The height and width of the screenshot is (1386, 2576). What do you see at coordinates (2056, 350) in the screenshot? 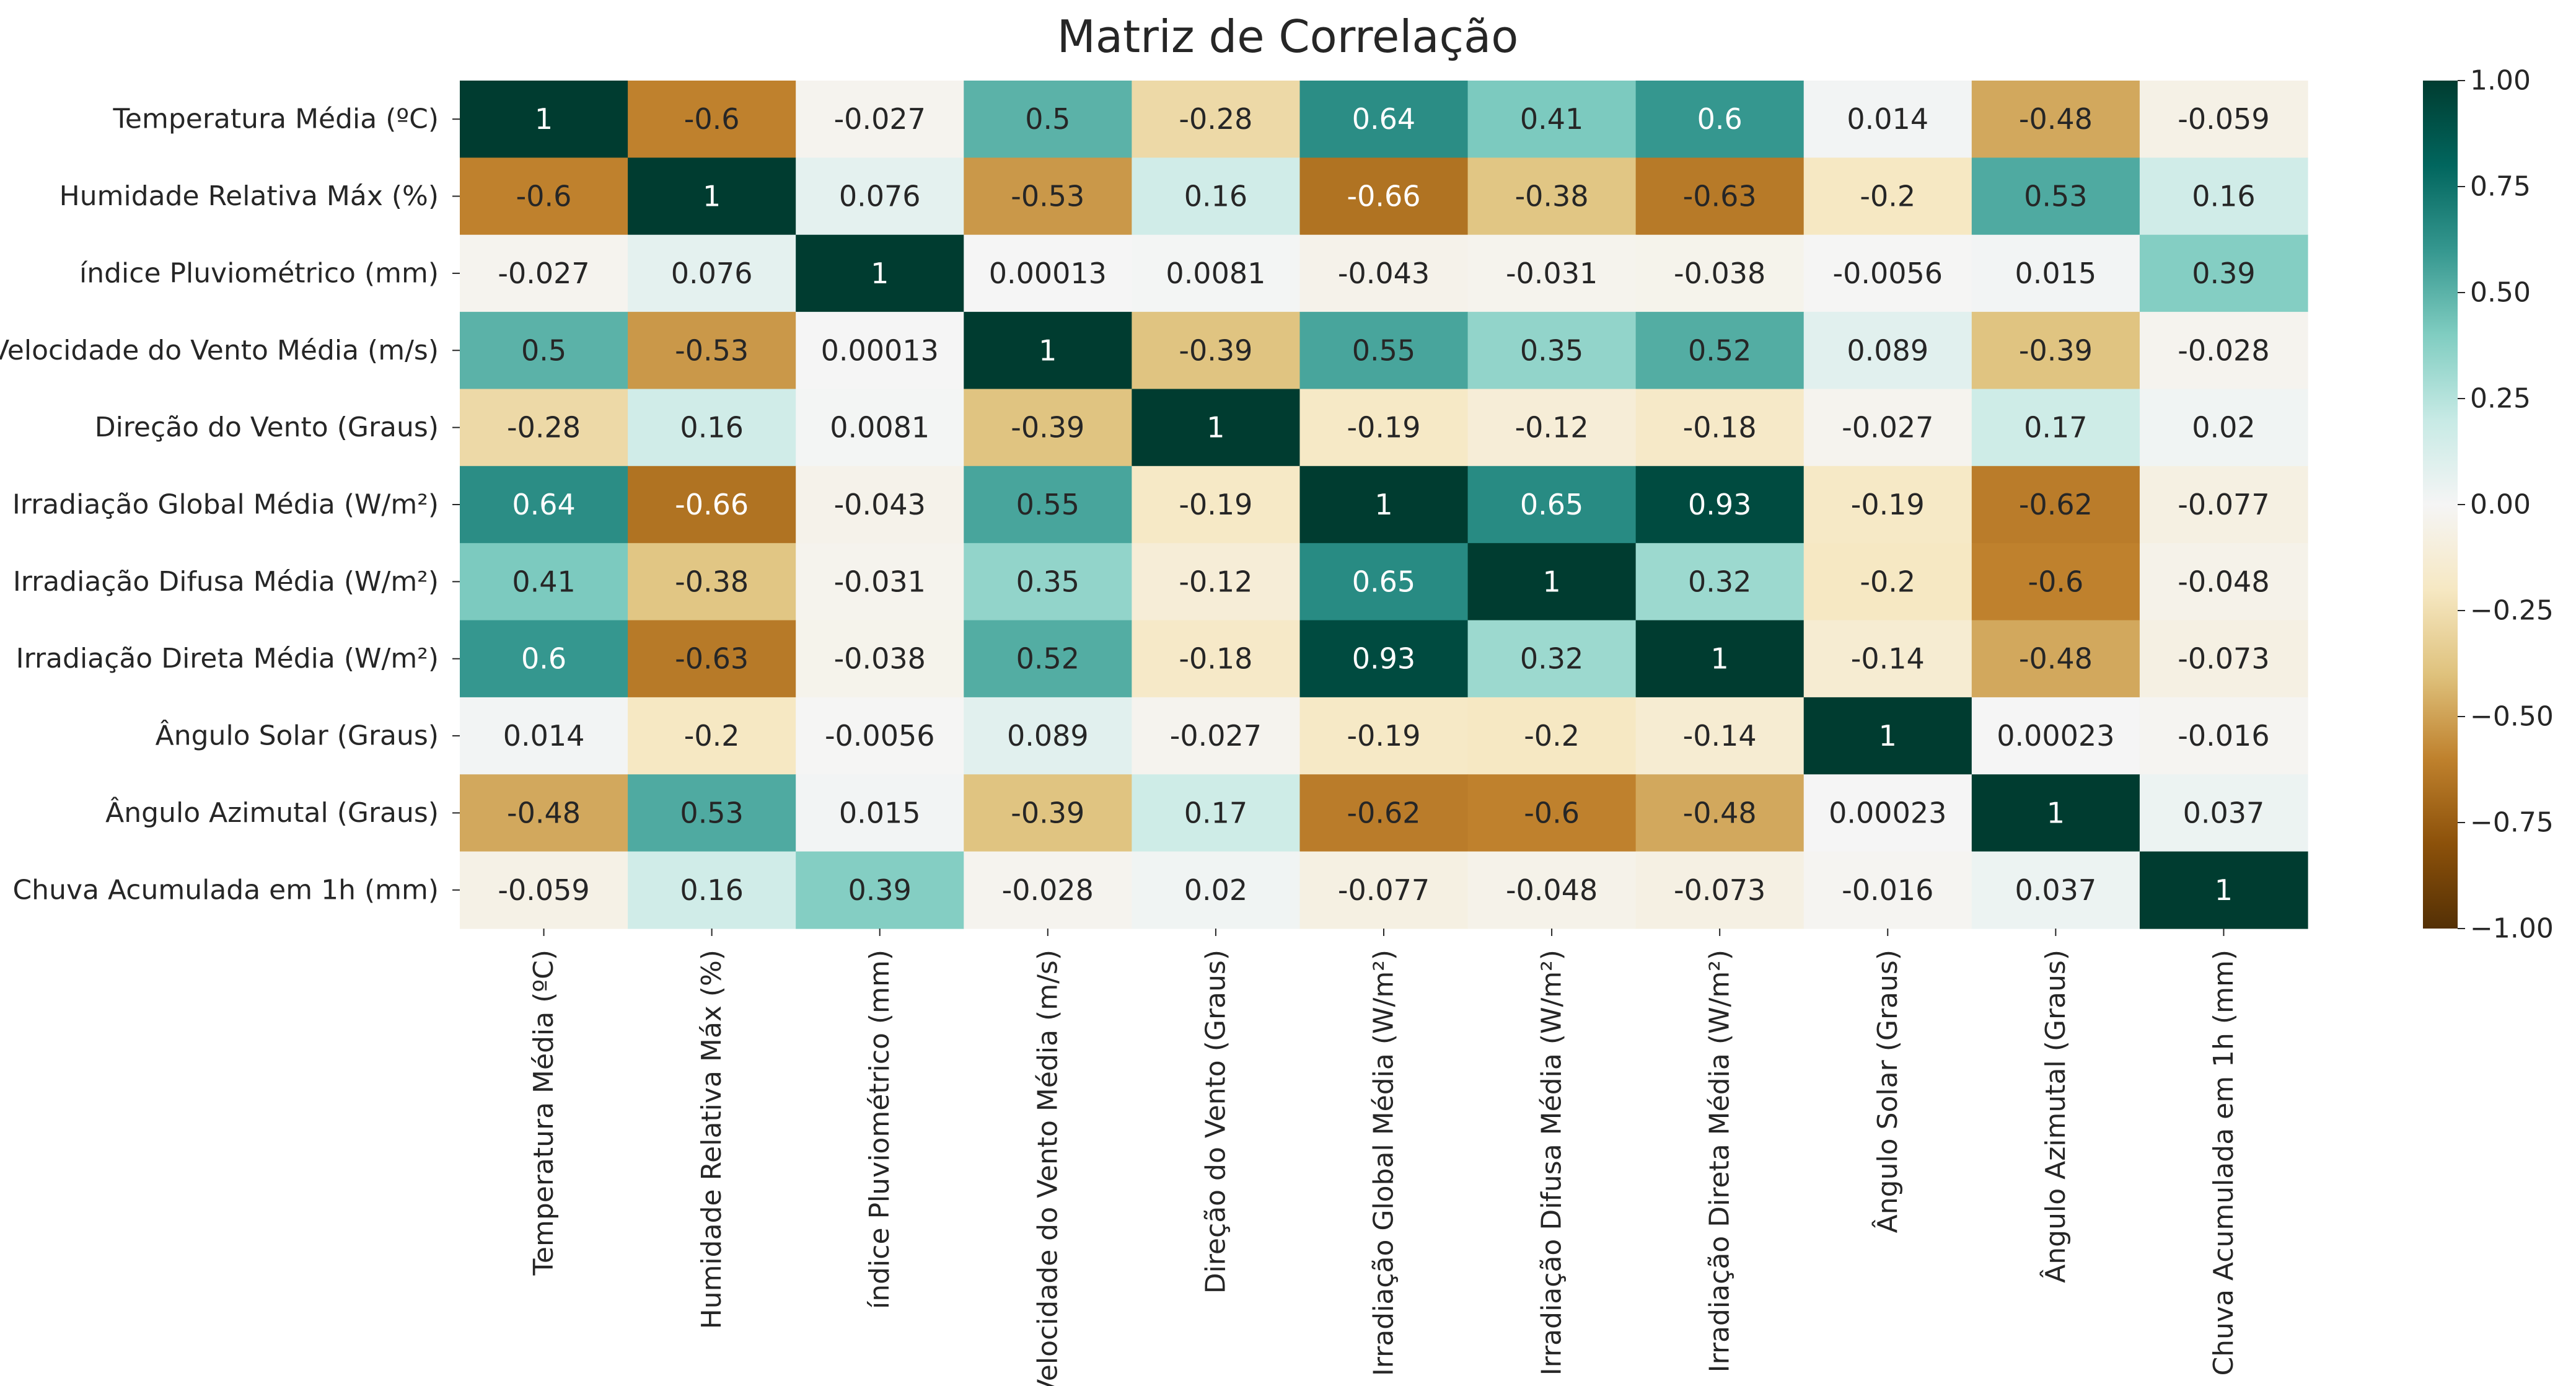
I see `cell-value-label: -0.39` at bounding box center [2056, 350].